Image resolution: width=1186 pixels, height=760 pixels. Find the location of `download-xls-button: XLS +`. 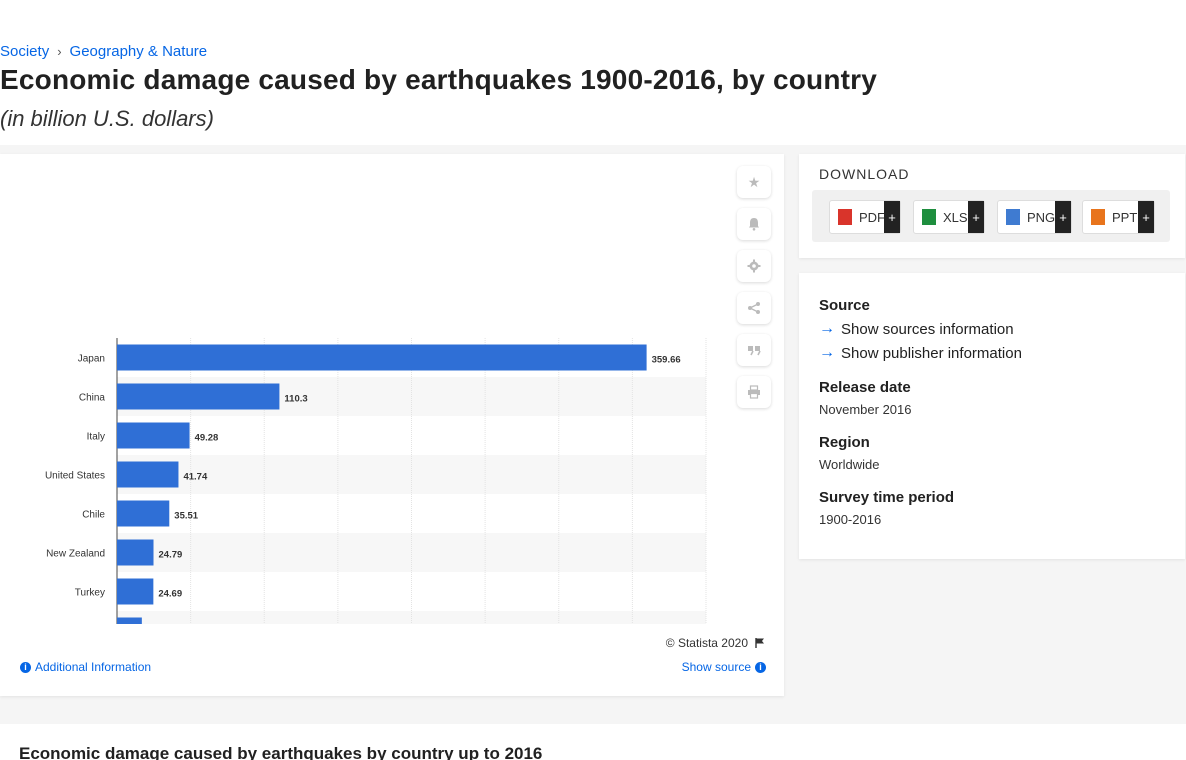

download-xls-button: XLS + is located at coordinates (949, 217).